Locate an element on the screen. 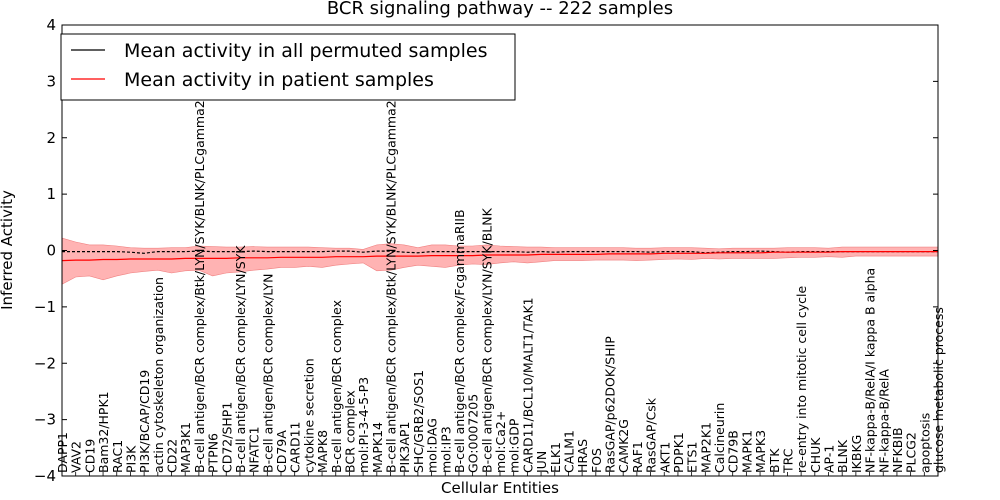 The width and height of the screenshot is (1000, 500). x-tick-label: RAF1 is located at coordinates (637, 457).